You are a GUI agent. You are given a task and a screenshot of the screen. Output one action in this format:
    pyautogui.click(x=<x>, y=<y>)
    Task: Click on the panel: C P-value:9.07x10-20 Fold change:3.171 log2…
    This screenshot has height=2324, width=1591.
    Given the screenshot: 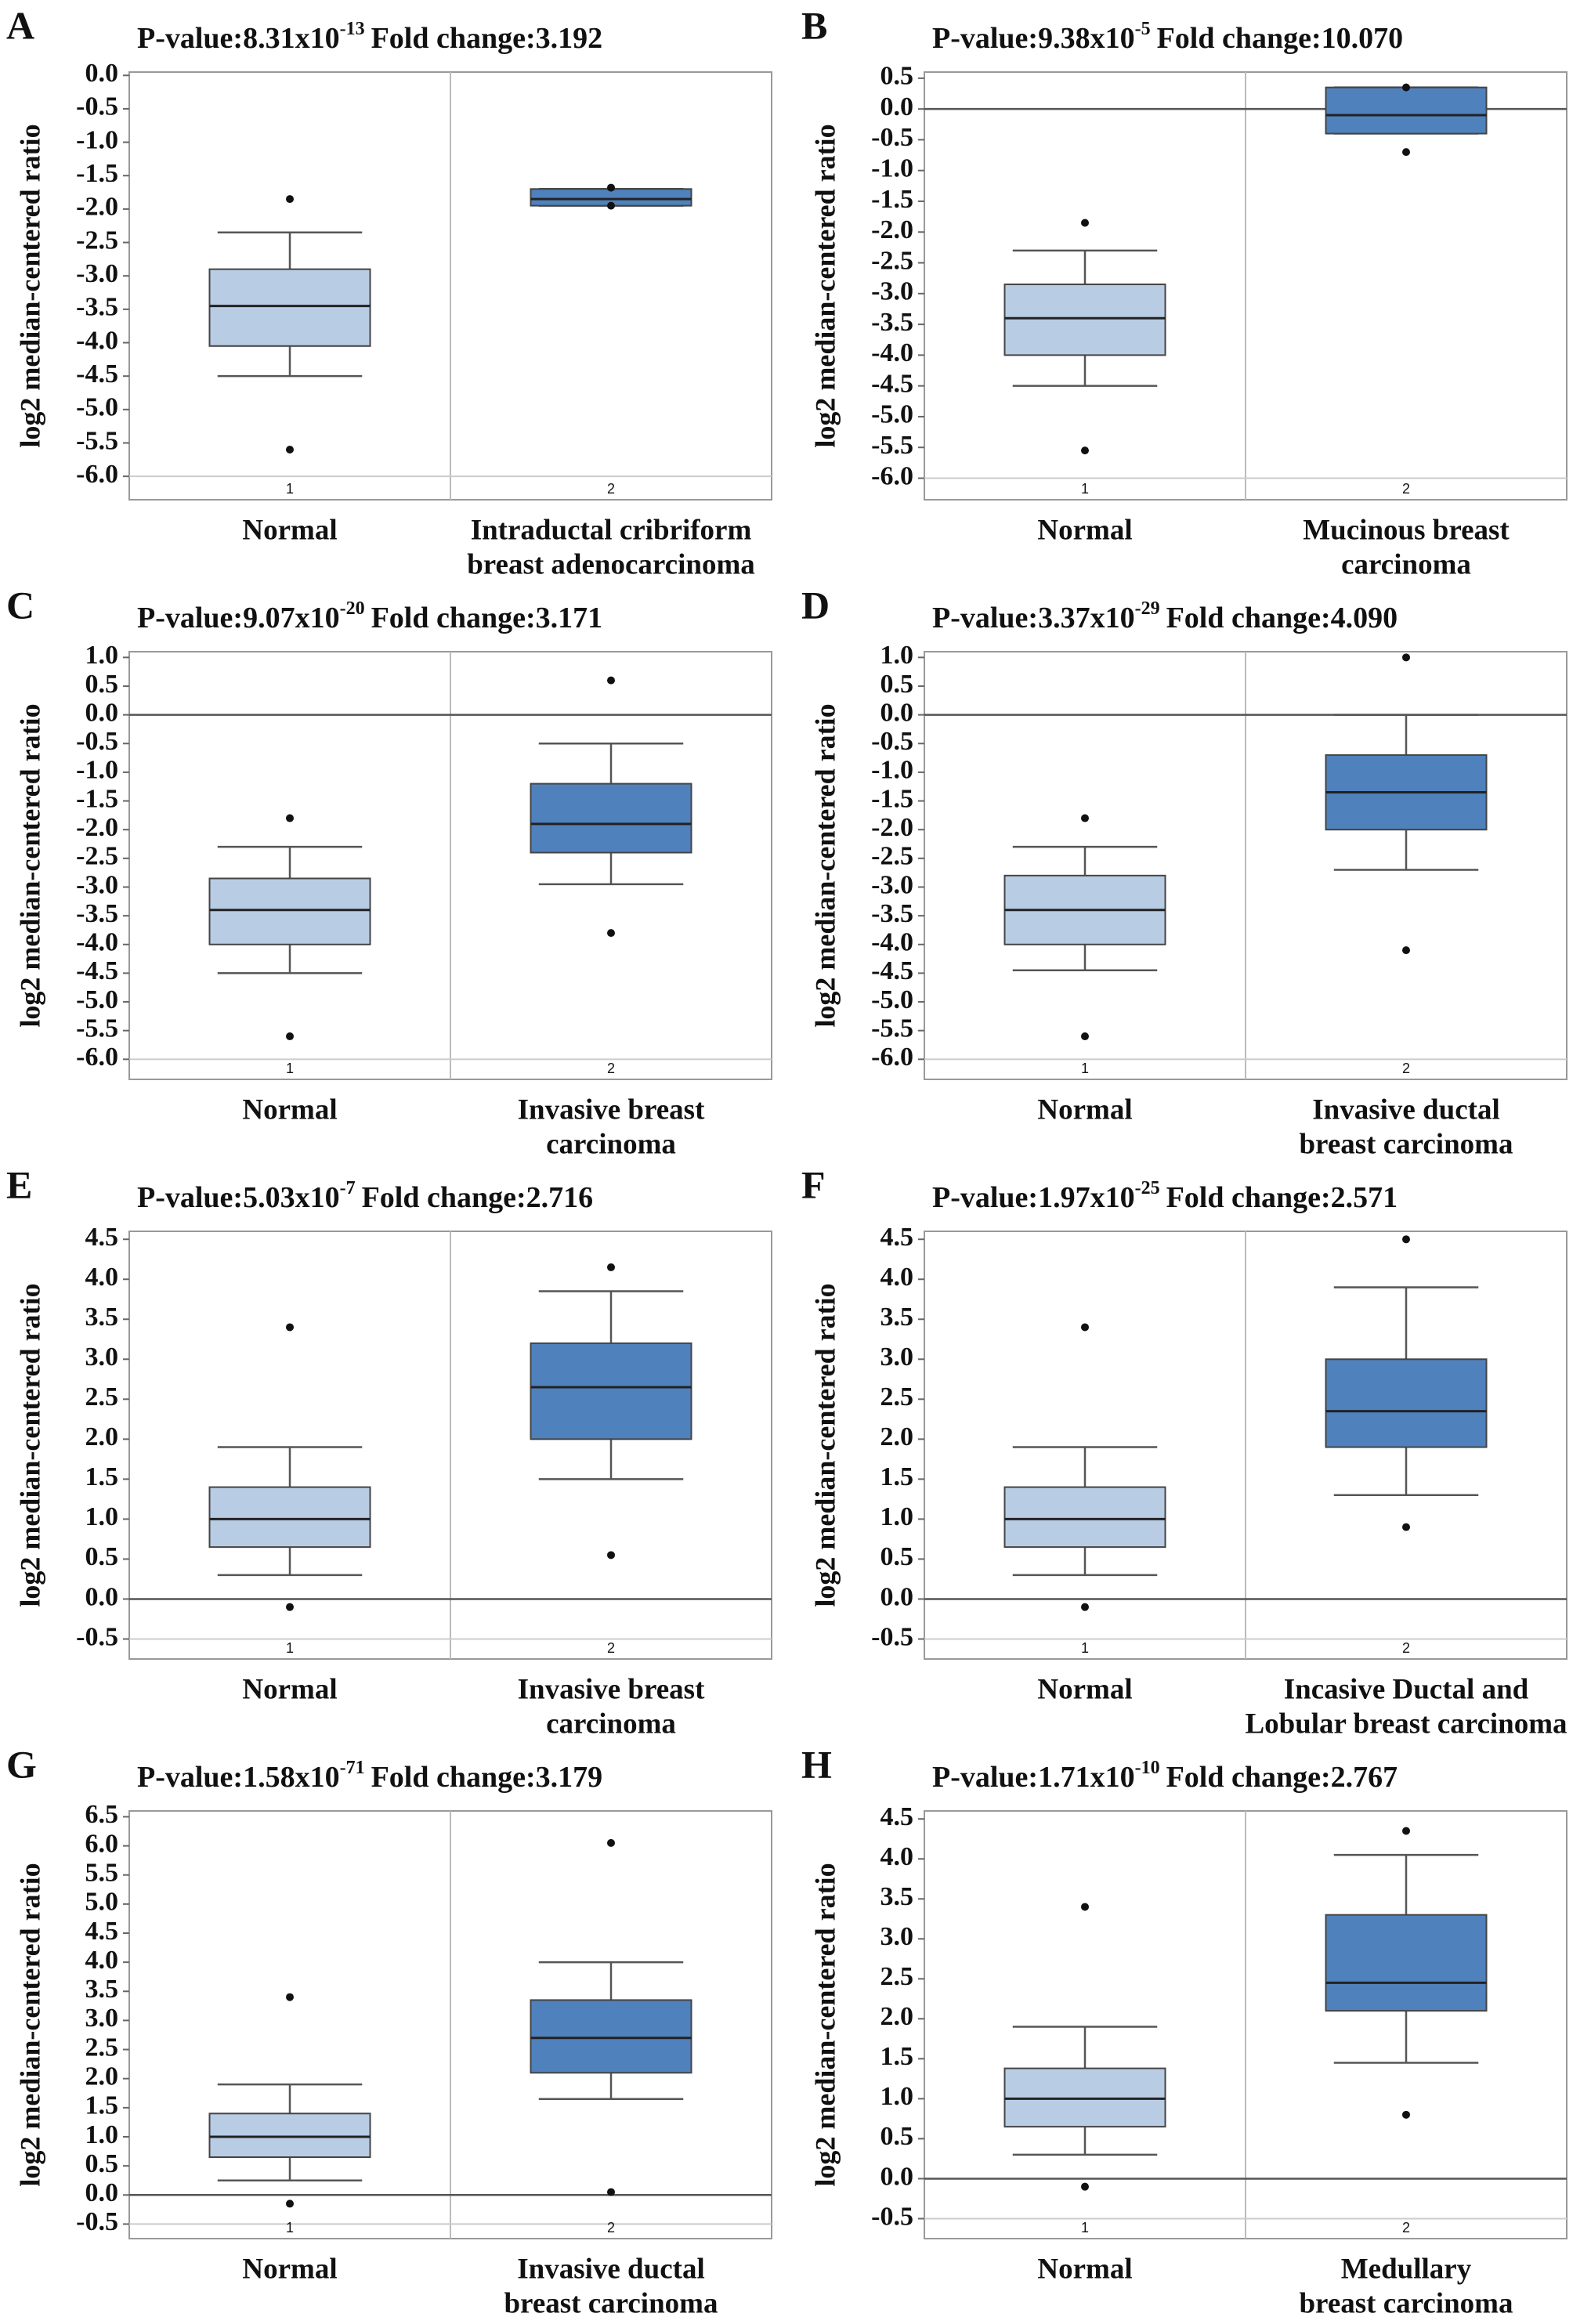 What is the action you would take?
    pyautogui.click(x=389, y=871)
    